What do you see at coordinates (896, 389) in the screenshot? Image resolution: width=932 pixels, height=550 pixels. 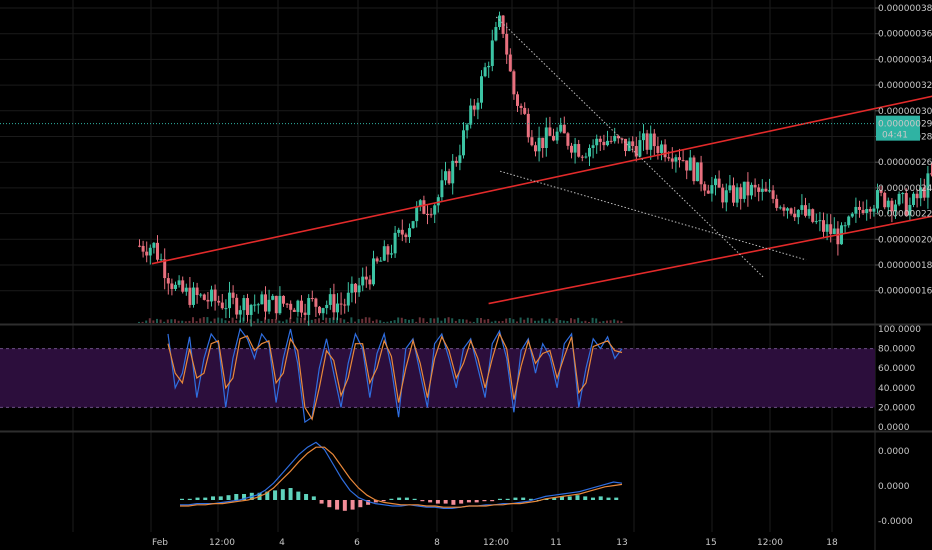 I see `stoch-tick-label: 40.0000` at bounding box center [896, 389].